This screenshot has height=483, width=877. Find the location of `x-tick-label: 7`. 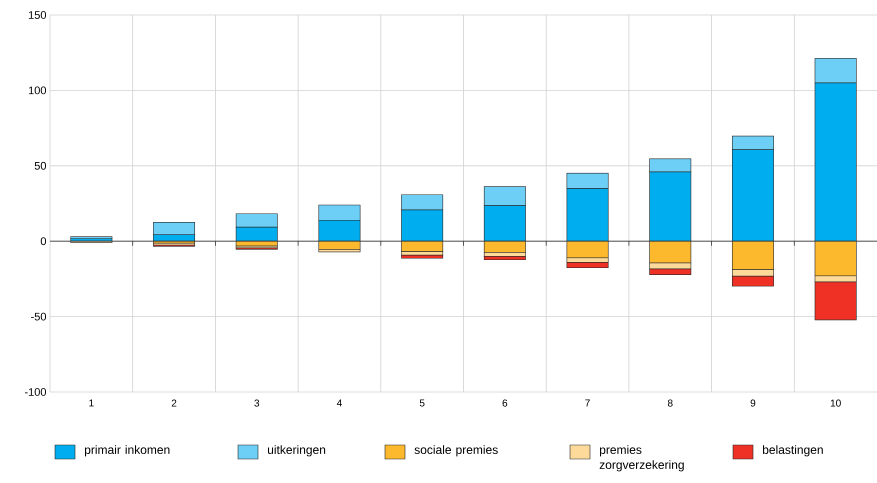

x-tick-label: 7 is located at coordinates (587, 403).